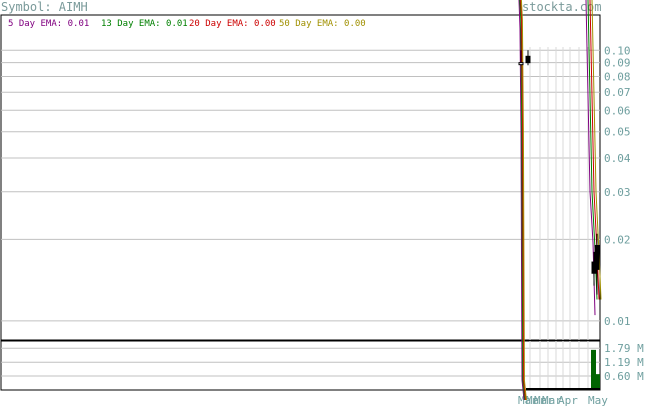  Describe the element at coordinates (568, 400) in the screenshot. I see `x-axis-label: Apr` at that location.